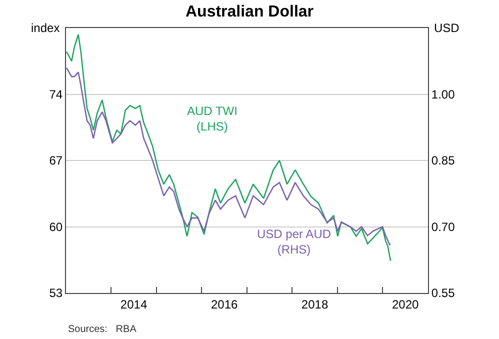 This screenshot has height=339, width=499. I want to click on y-tick-label: 67, so click(56, 161).